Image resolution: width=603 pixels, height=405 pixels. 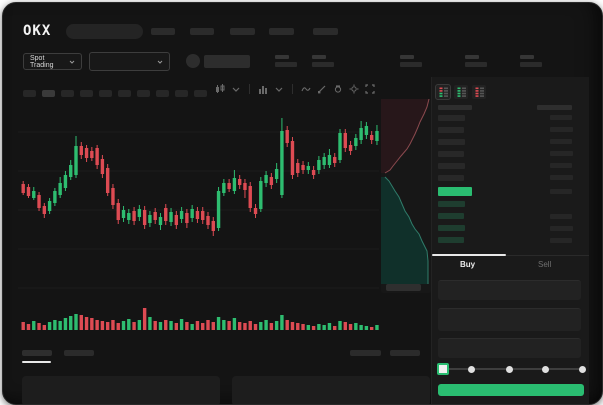 I want to click on orders-panel, so click(x=121, y=390).